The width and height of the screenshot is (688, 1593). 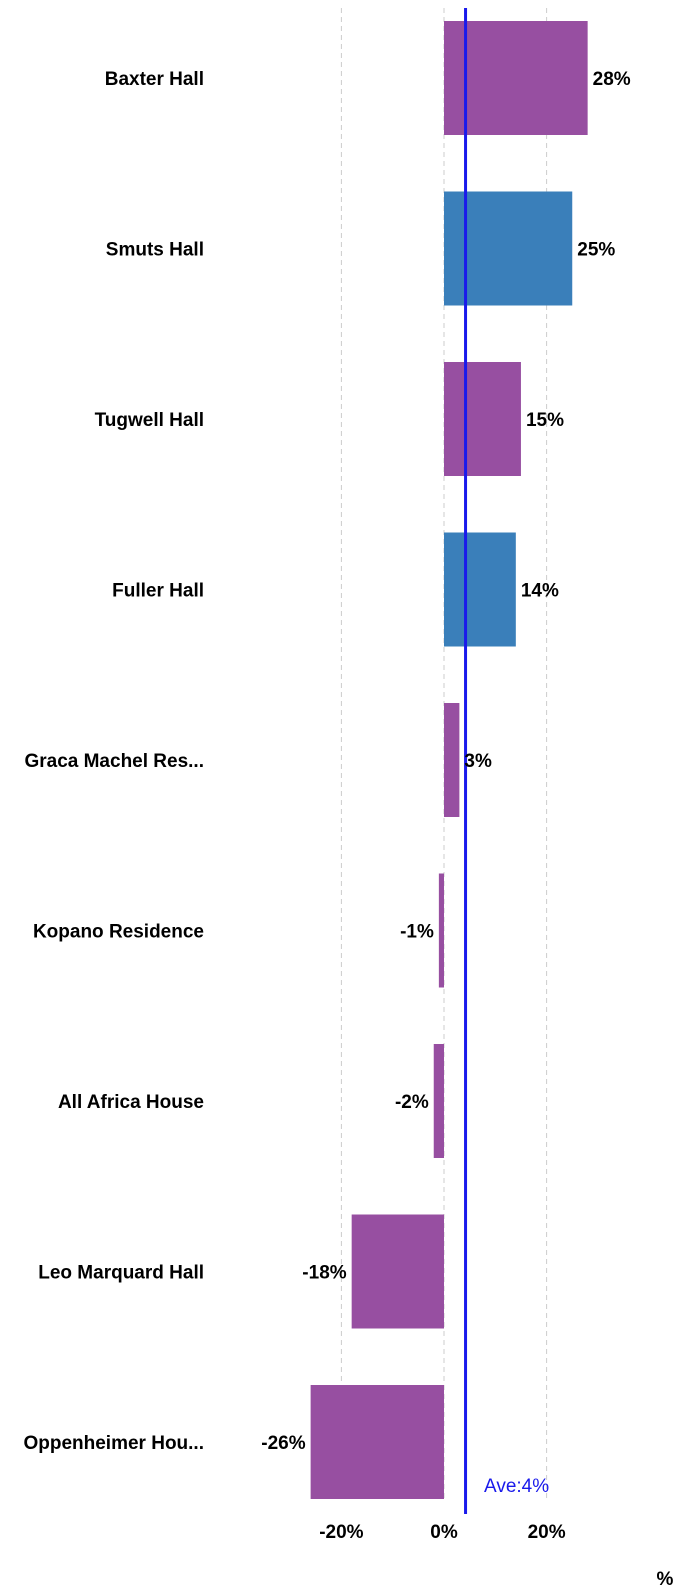 What do you see at coordinates (118, 932) in the screenshot?
I see `category-label: Kopano Residence` at bounding box center [118, 932].